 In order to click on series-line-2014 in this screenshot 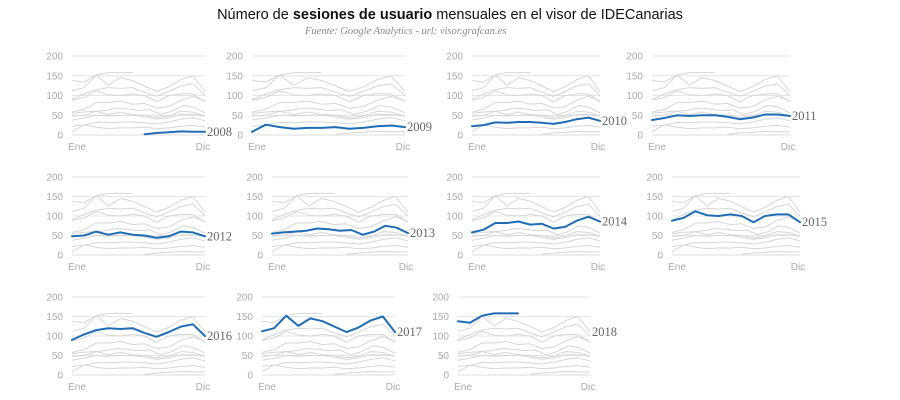, I will do `click(536, 224)`.